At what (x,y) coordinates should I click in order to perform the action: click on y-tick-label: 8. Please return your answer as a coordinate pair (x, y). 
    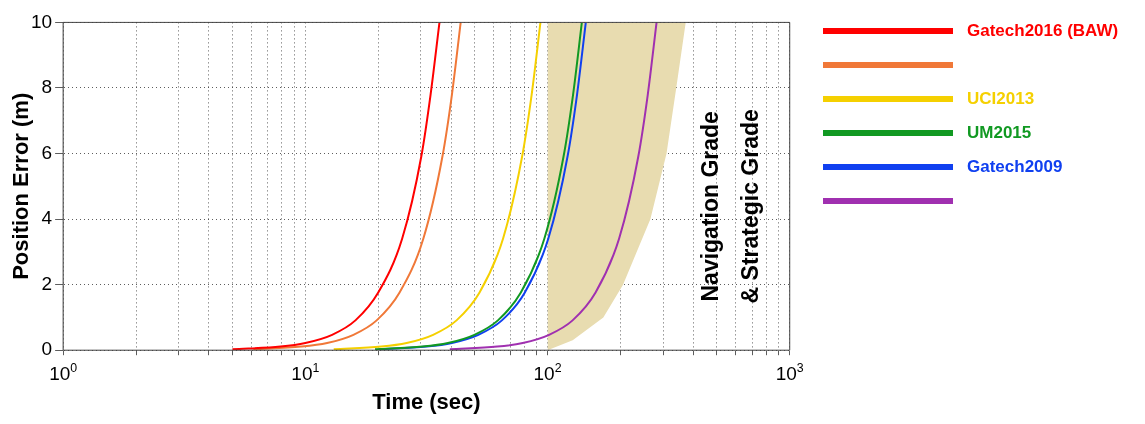
    Looking at the image, I should click on (47, 87).